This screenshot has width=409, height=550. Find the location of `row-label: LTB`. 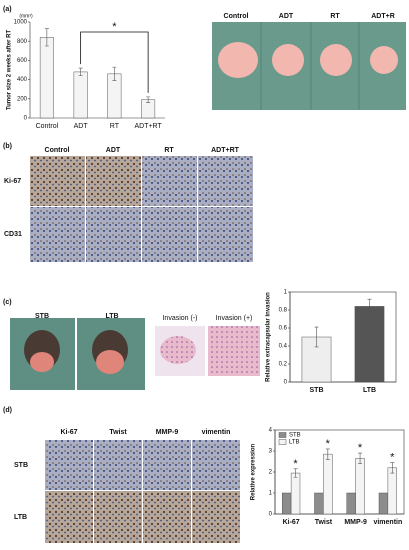

row-label: LTB is located at coordinates (20, 517).